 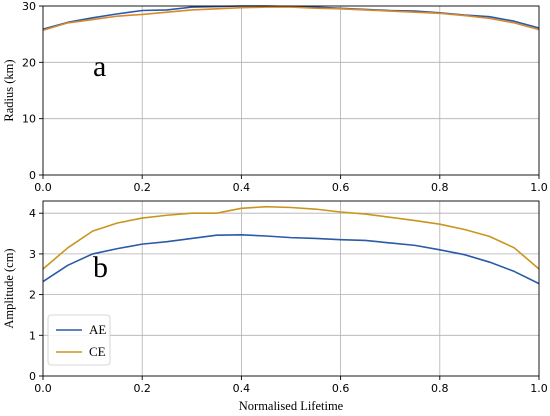 What do you see at coordinates (539, 388) in the screenshot?
I see `panel-b-xtick-label: 1.0` at bounding box center [539, 388].